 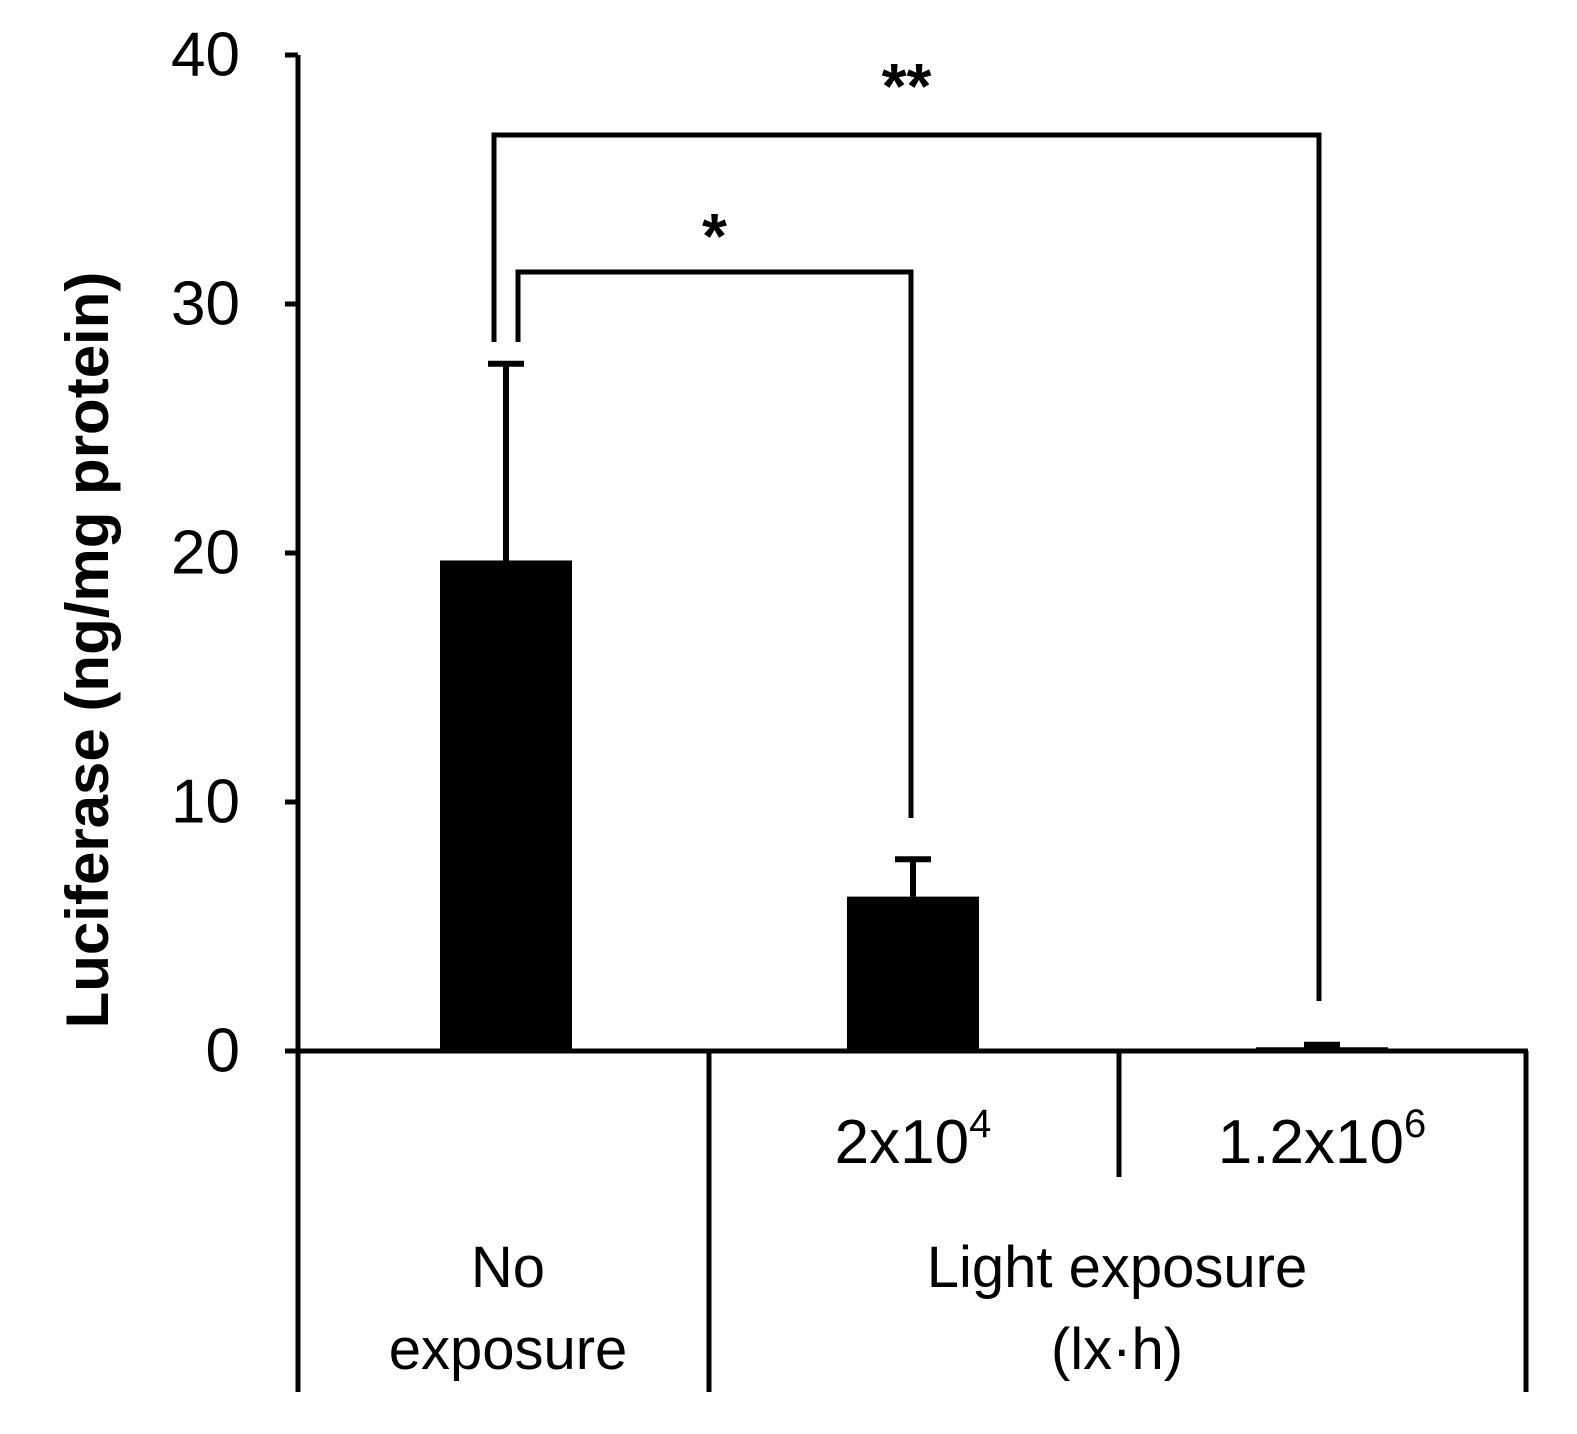 What do you see at coordinates (907, 86) in the screenshot?
I see `significance-label-1: **` at bounding box center [907, 86].